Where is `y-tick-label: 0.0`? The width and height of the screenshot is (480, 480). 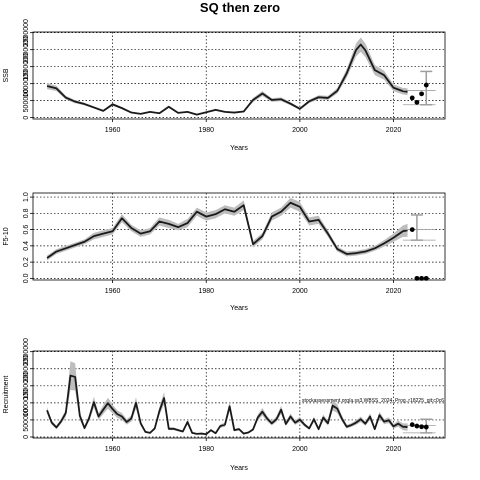 y-tick-label: 0.0 is located at coordinates (26, 278).